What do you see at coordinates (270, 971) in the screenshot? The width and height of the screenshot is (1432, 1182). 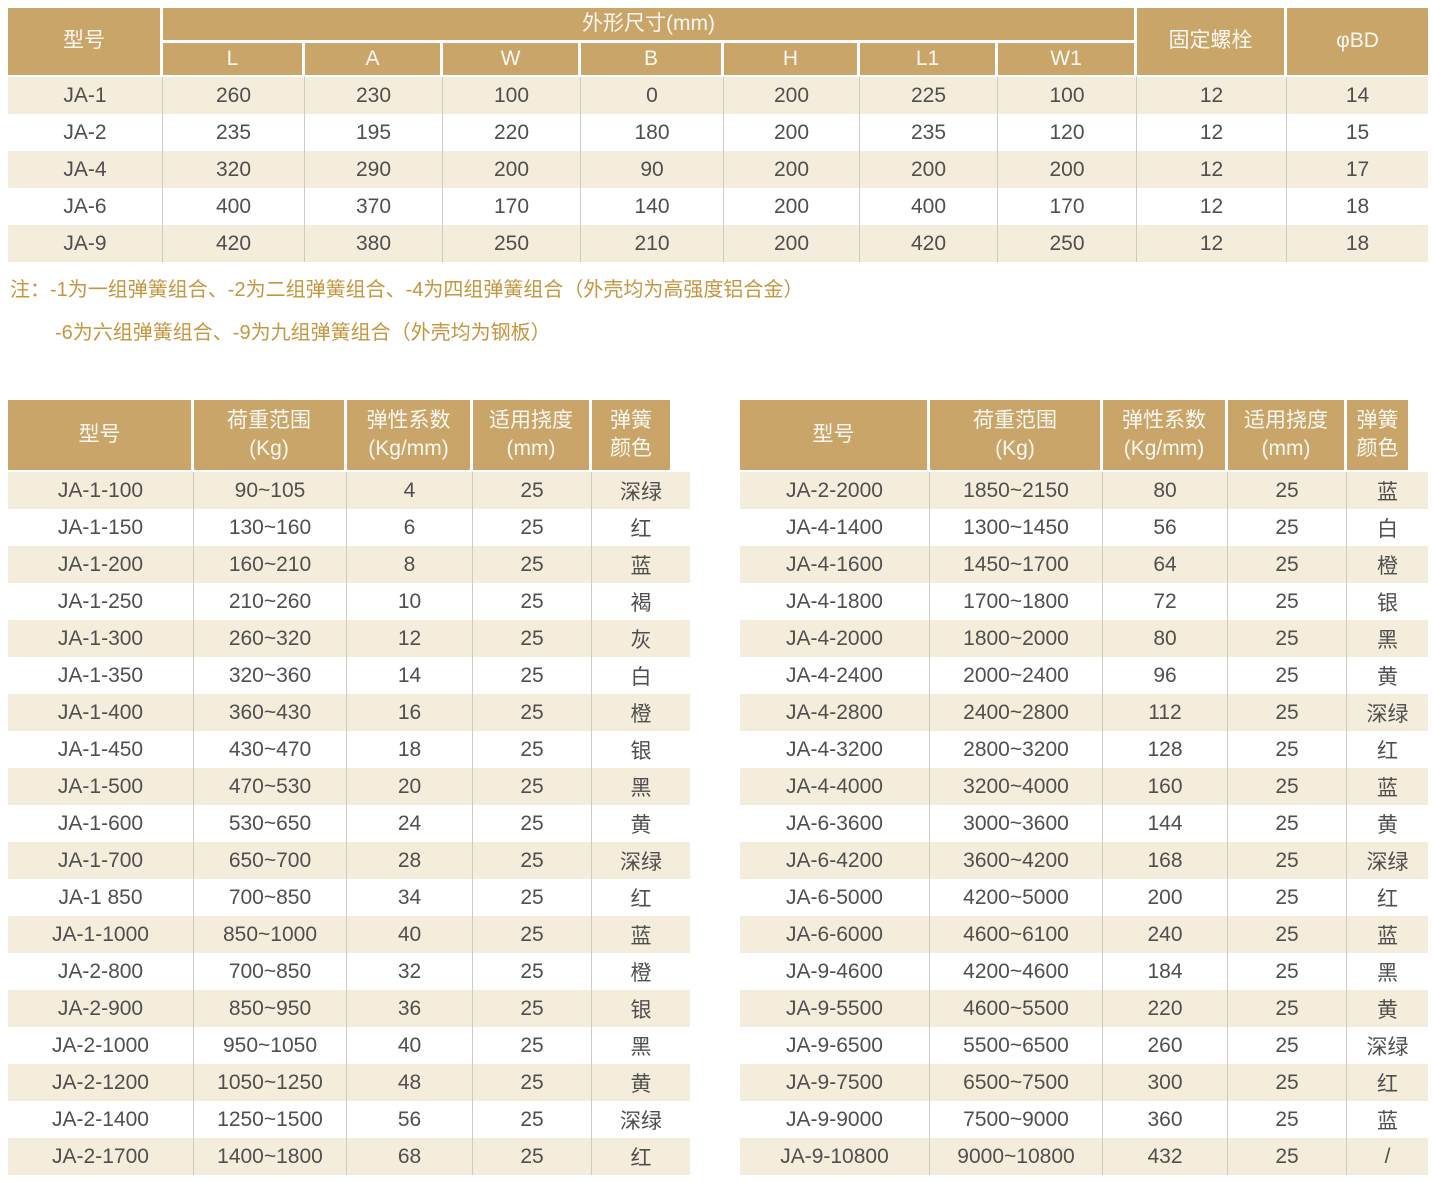 I see `load-range-cell: 700~850` at bounding box center [270, 971].